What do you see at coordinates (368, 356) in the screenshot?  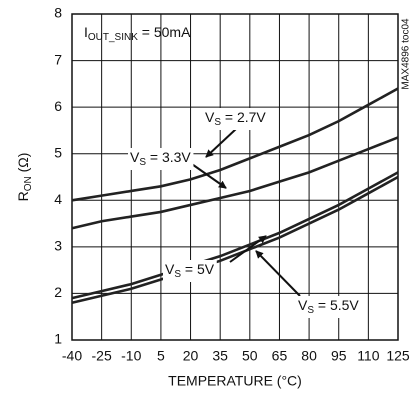 I see `x-tick-label: 110` at bounding box center [368, 356].